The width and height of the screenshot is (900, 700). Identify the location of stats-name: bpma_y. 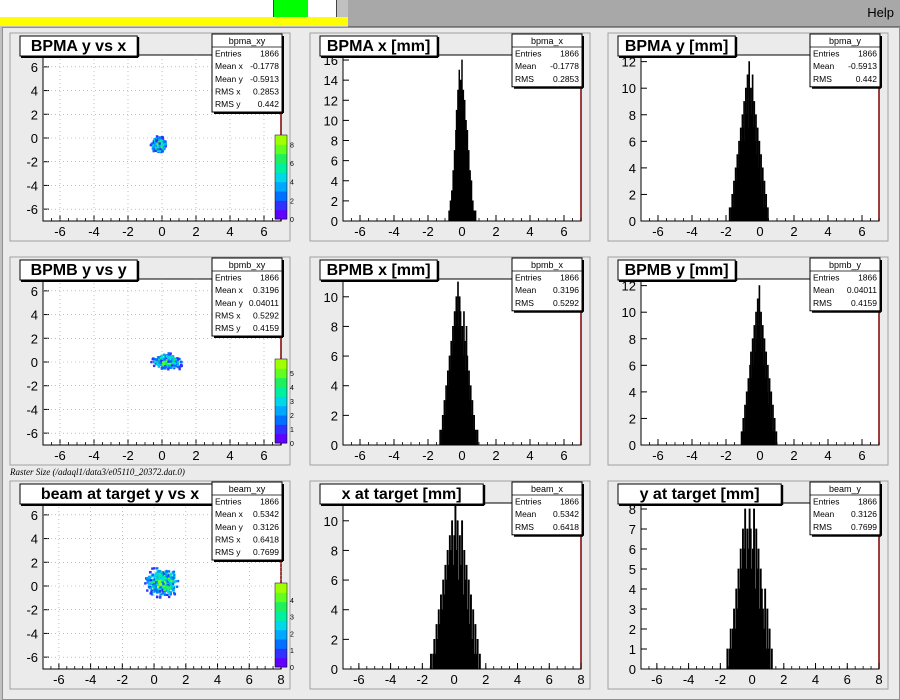
(845, 41).